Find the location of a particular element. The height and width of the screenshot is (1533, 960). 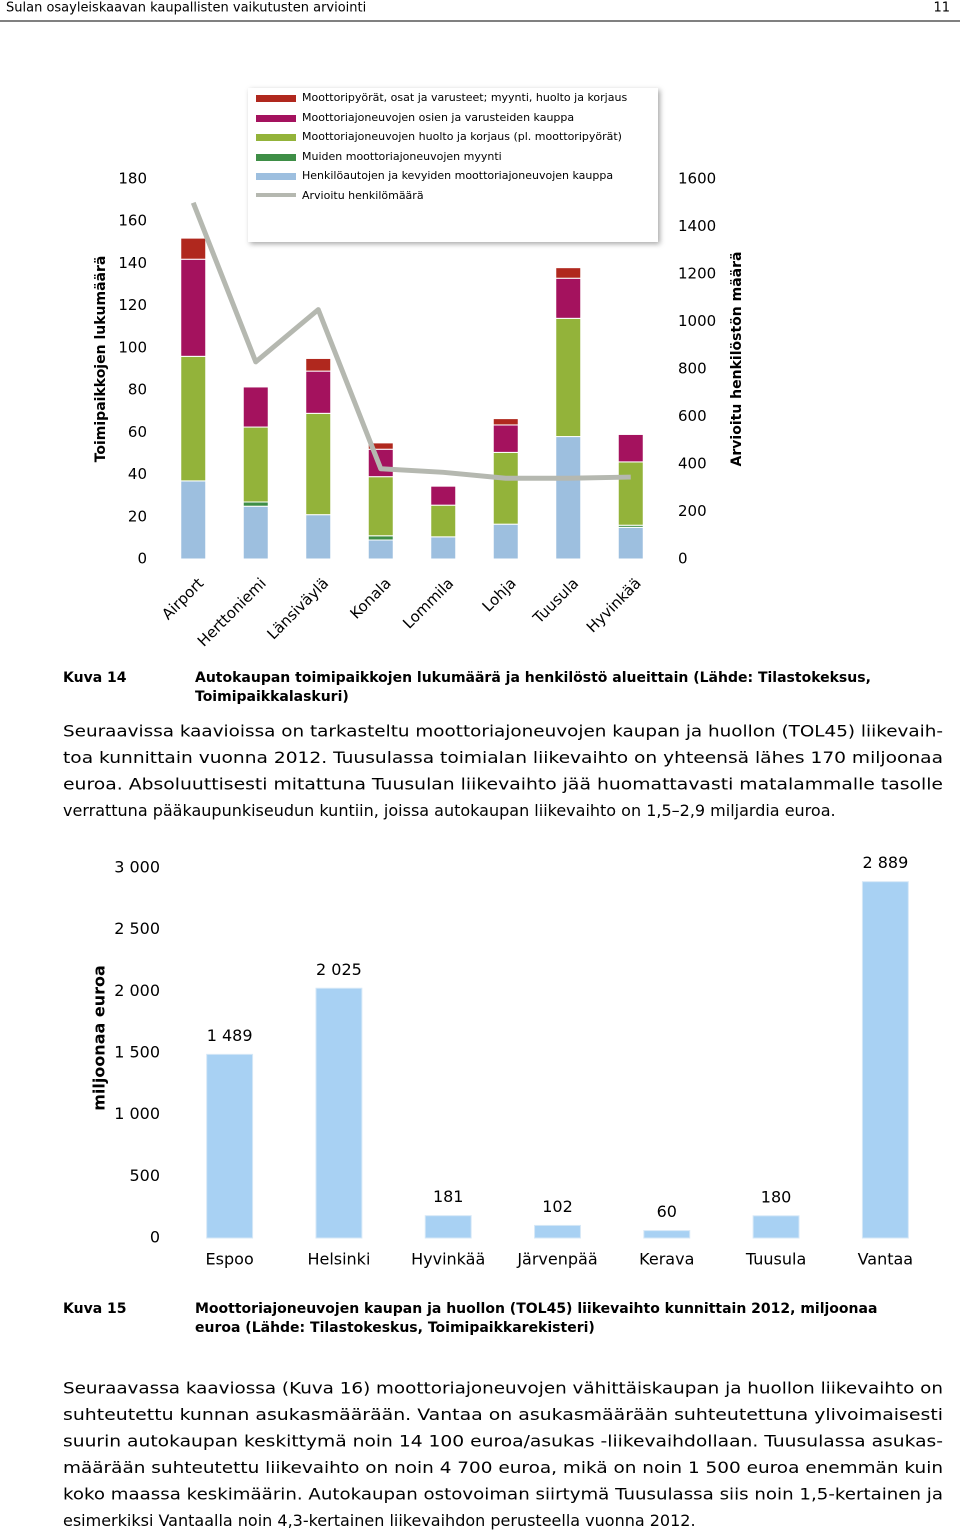

y-tick-label: 160 is located at coordinates (132, 221).